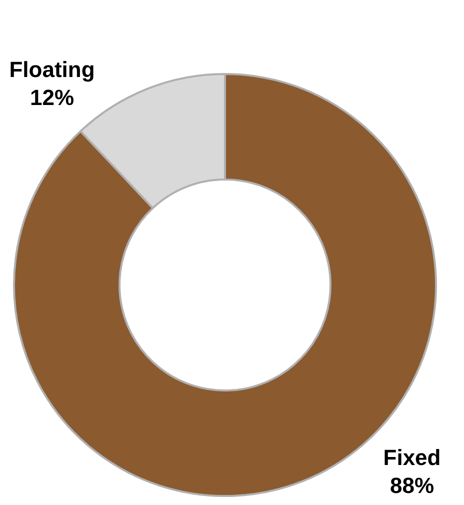  I want to click on data-label: 88%, so click(412, 485).